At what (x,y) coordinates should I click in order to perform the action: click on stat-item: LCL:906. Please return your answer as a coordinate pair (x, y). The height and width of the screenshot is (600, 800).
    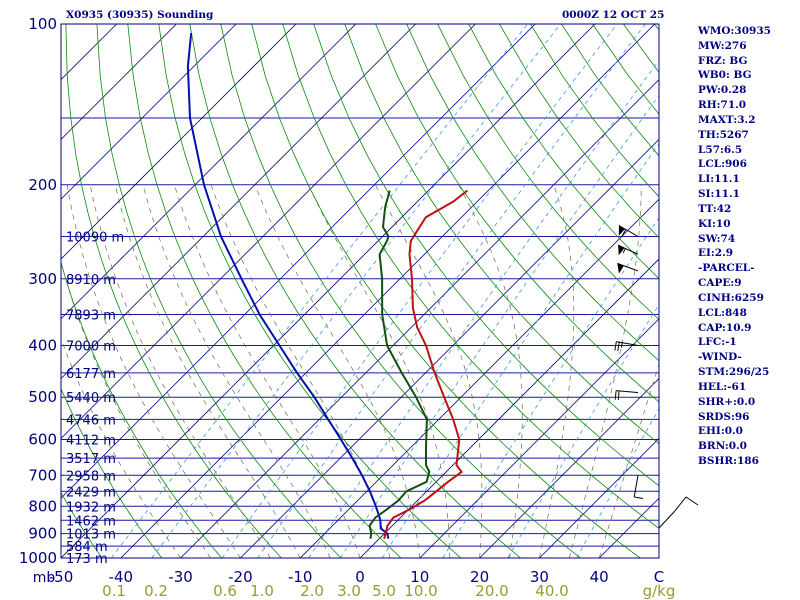
    Looking at the image, I should click on (722, 164).